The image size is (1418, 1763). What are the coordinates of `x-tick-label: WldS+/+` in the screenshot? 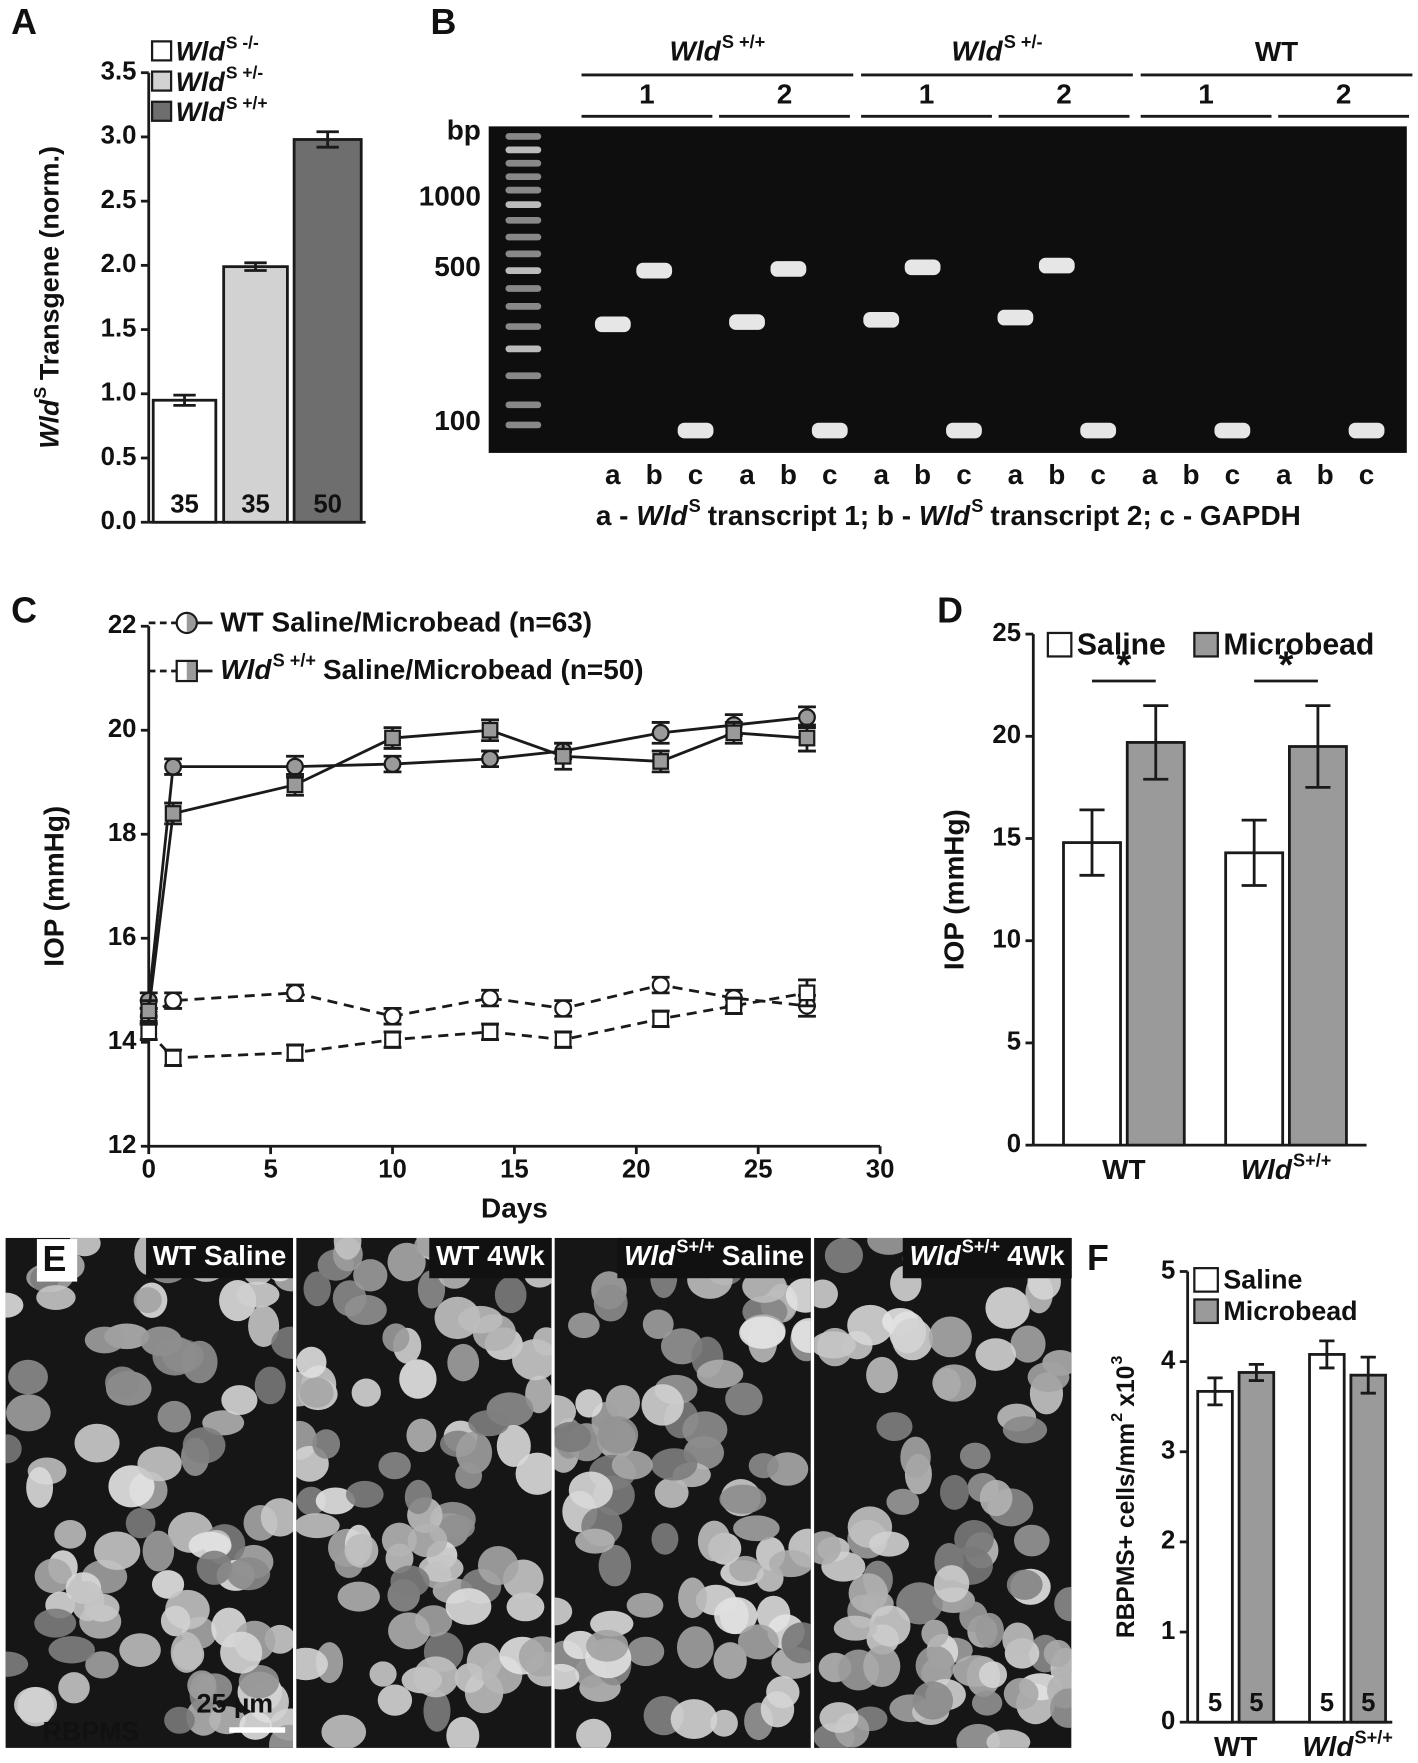 It's located at (1286, 1167).